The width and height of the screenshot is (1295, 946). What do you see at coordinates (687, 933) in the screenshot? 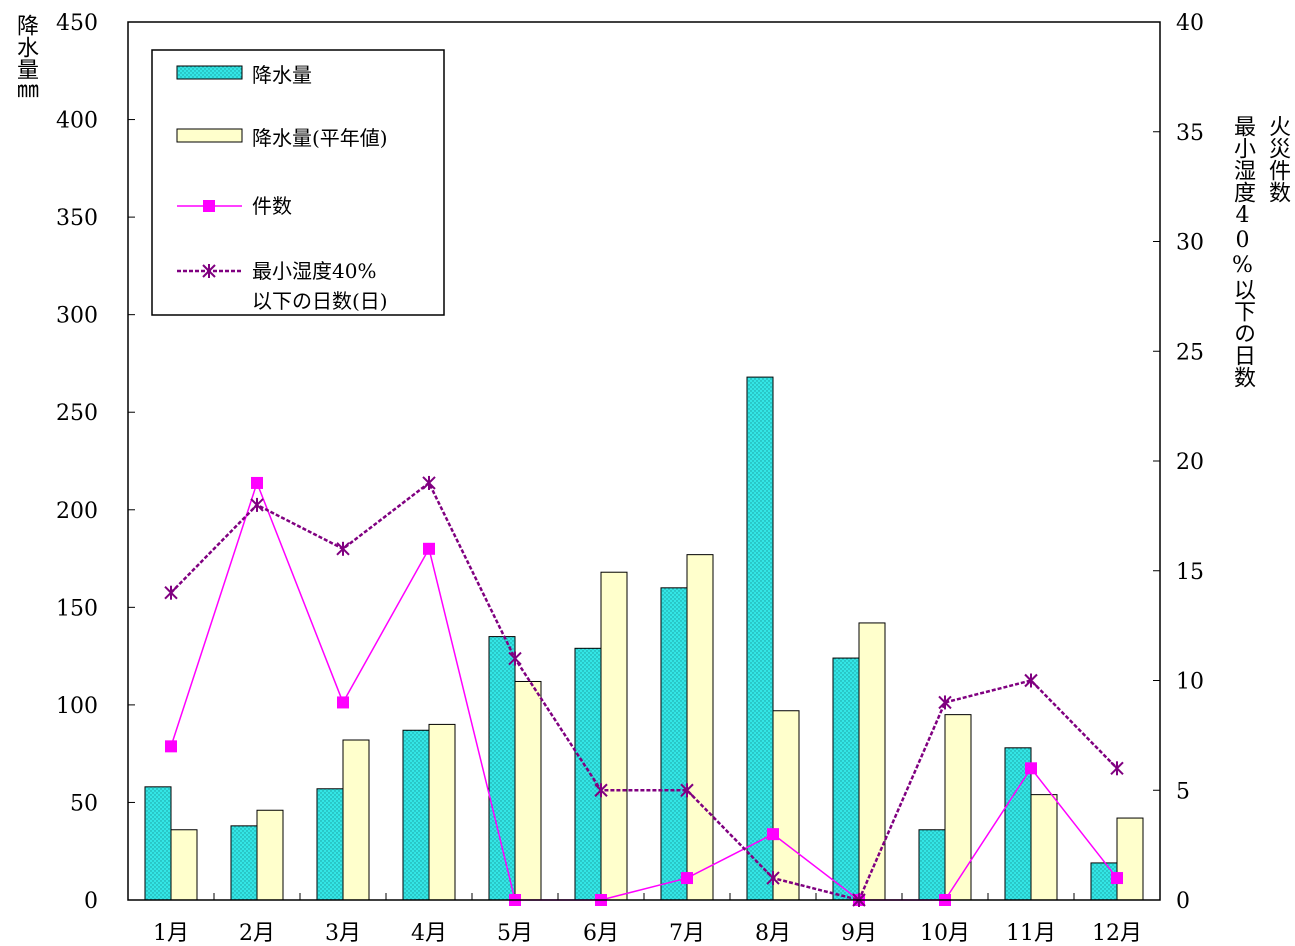
I see `x-tick-label: 7月` at bounding box center [687, 933].